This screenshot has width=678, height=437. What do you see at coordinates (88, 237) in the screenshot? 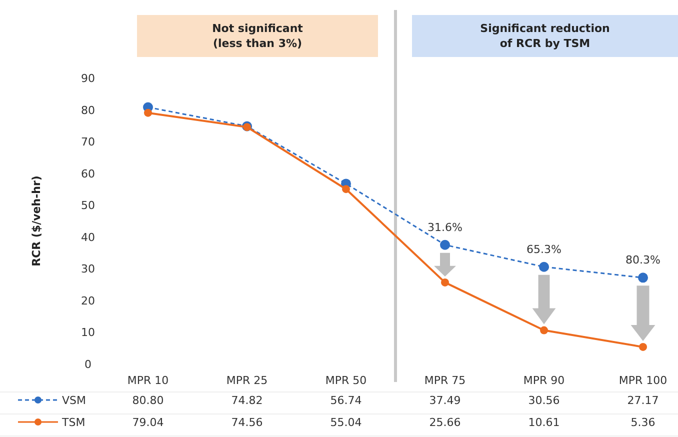
I see `y-tick-label: 40` at bounding box center [88, 237].